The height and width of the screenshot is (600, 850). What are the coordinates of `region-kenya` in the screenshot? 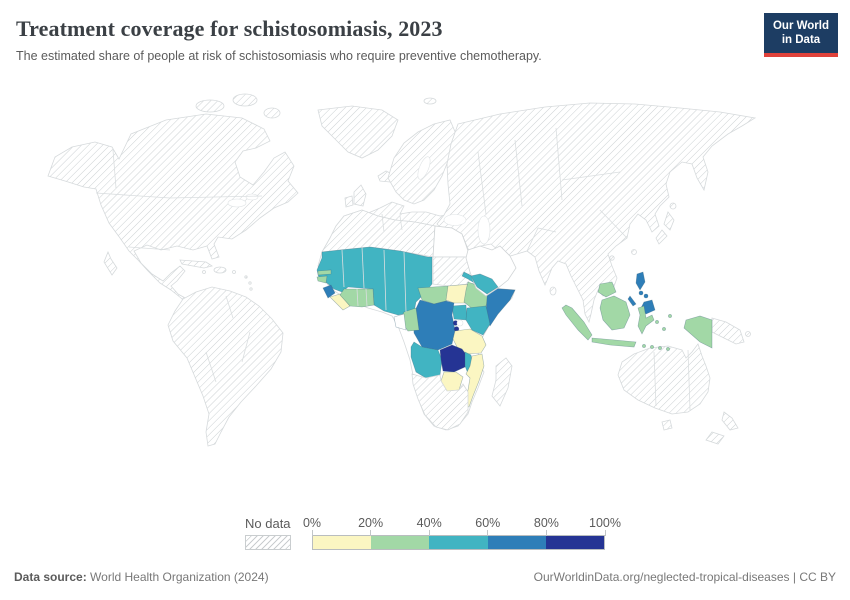 It's located at (478, 320).